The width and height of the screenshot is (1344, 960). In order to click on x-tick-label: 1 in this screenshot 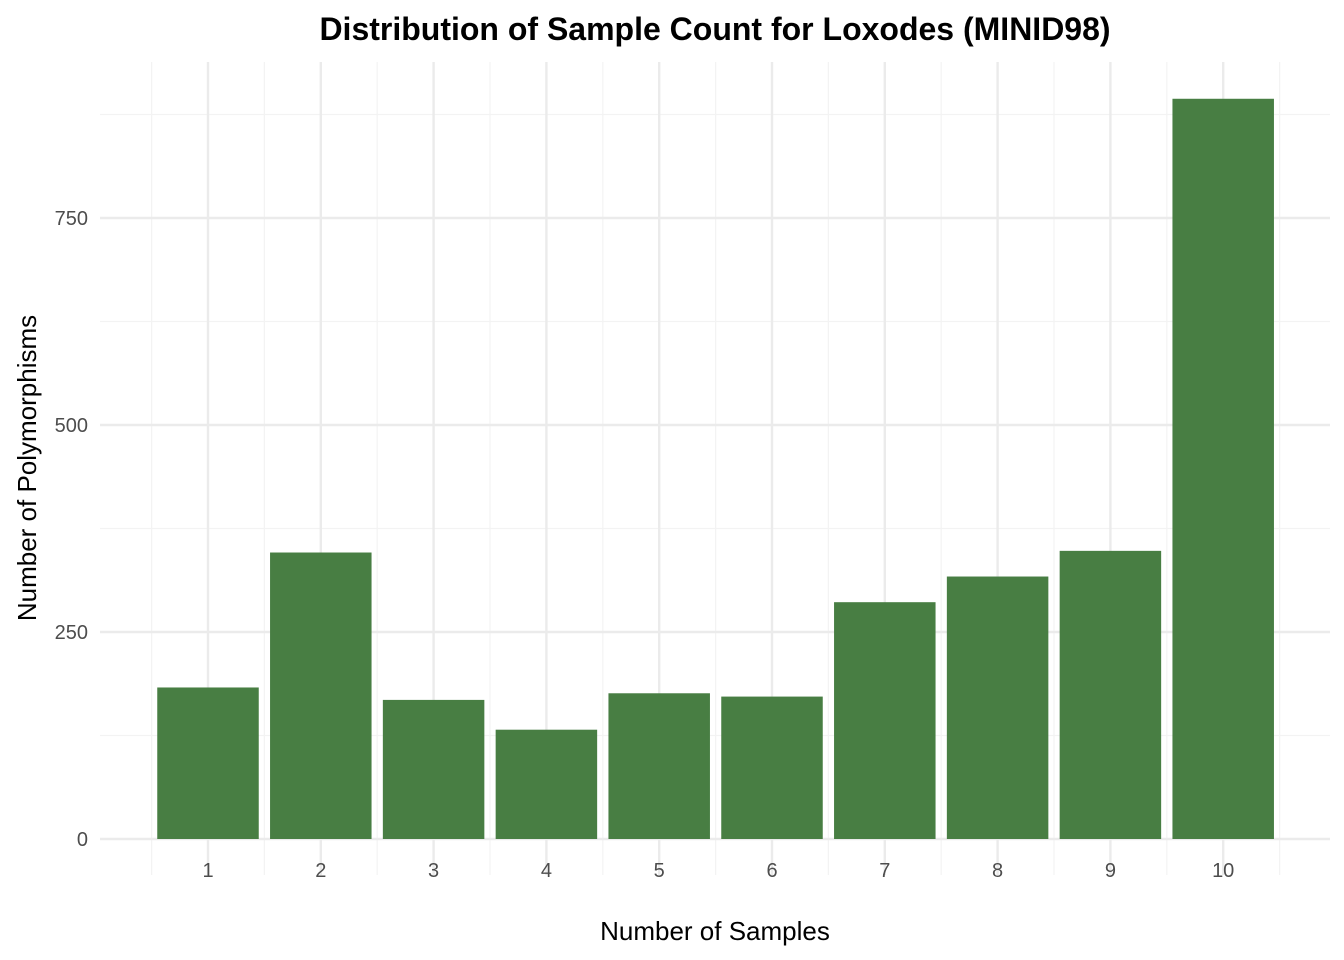, I will do `click(207, 871)`.